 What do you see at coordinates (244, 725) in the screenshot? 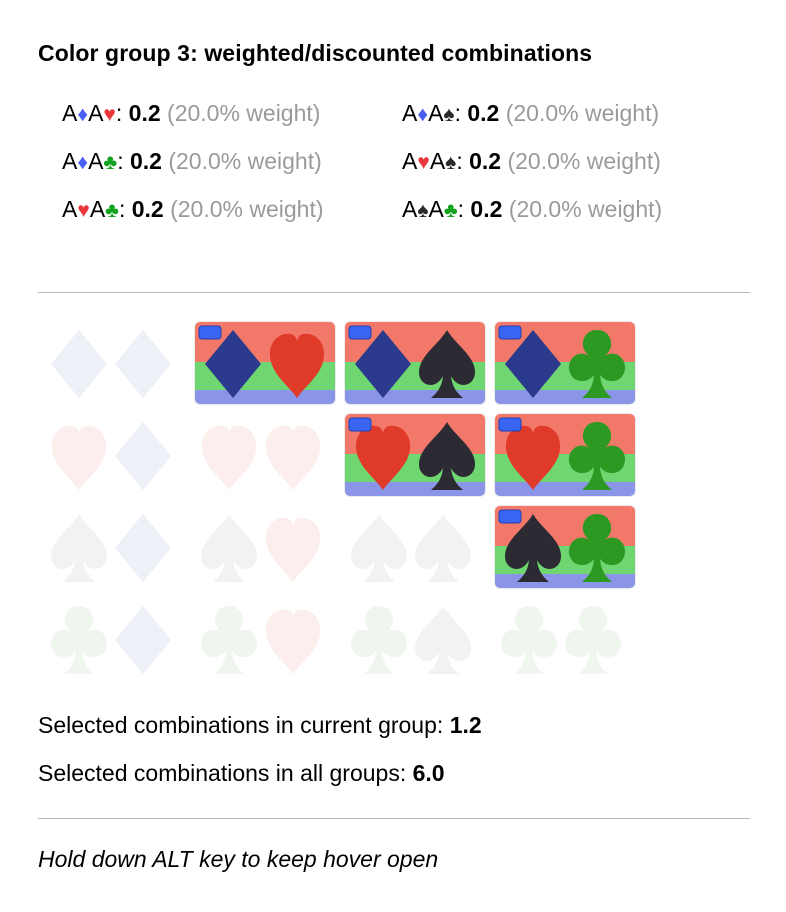
I see `stat-current-label: Selected combinations in current group:` at bounding box center [244, 725].